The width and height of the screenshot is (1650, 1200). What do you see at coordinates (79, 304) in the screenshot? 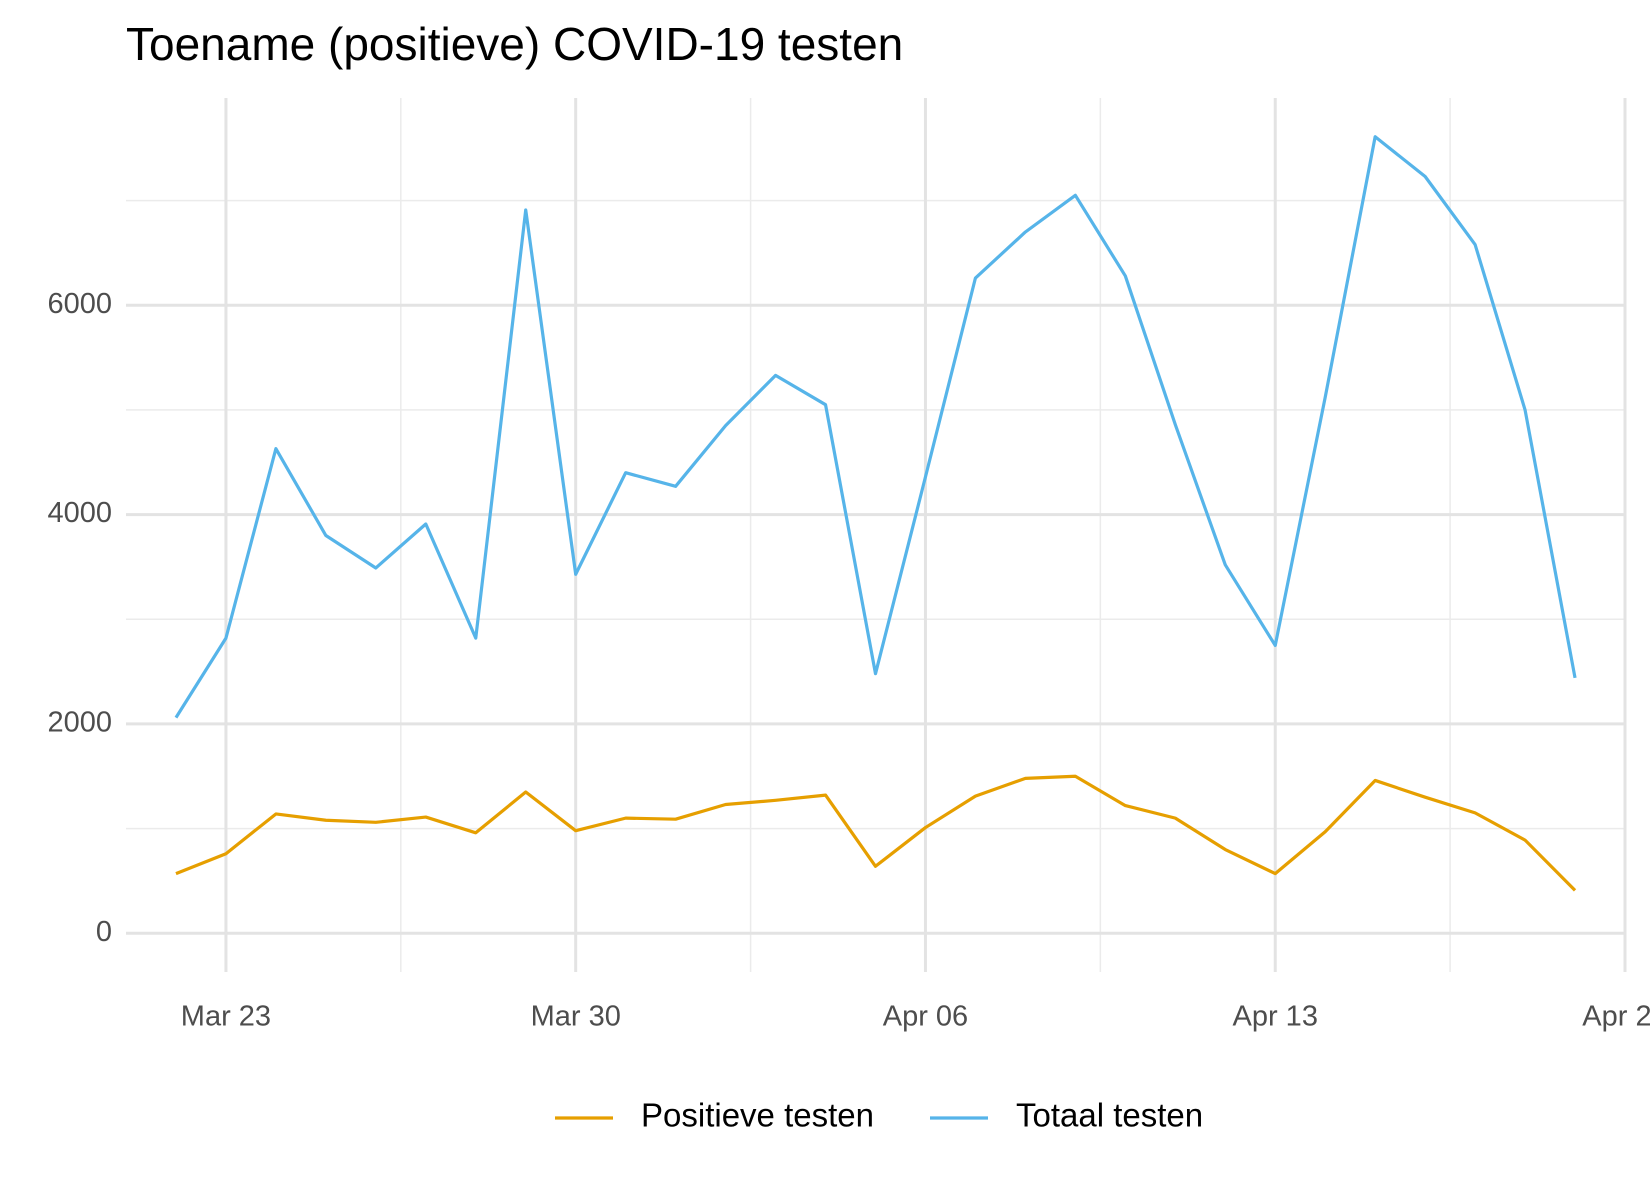
I see `y-tick-label: 6000` at bounding box center [79, 304].